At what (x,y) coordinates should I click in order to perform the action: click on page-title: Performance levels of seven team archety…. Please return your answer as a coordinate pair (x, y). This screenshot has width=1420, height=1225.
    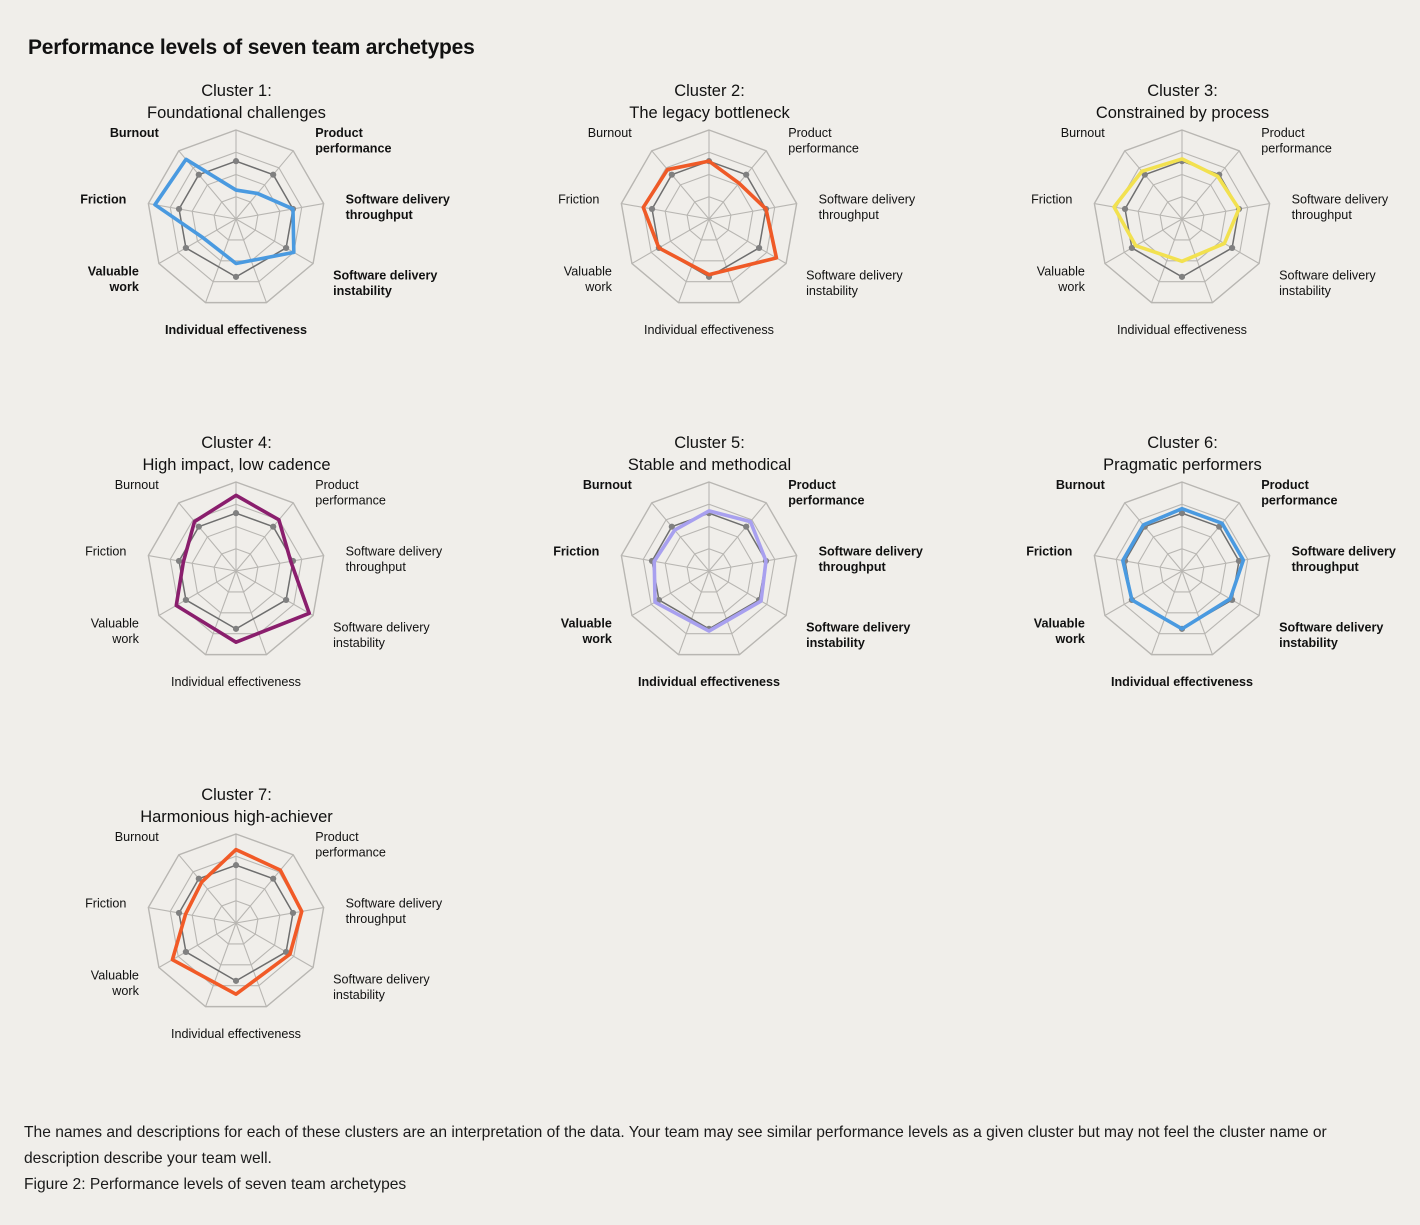
    Looking at the image, I should click on (251, 48).